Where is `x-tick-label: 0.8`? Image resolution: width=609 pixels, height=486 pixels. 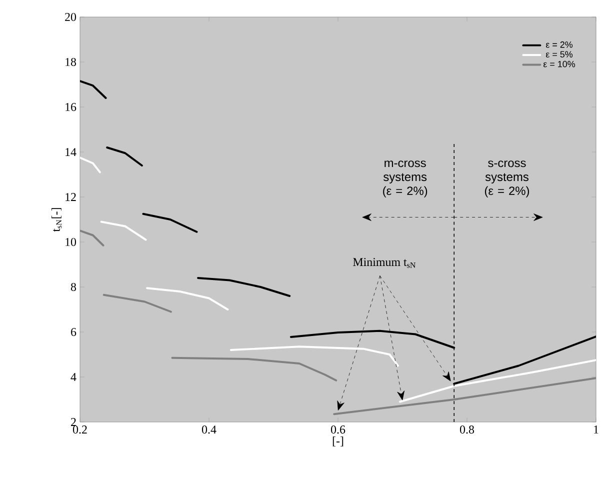
x-tick-label: 0.8 is located at coordinates (467, 430).